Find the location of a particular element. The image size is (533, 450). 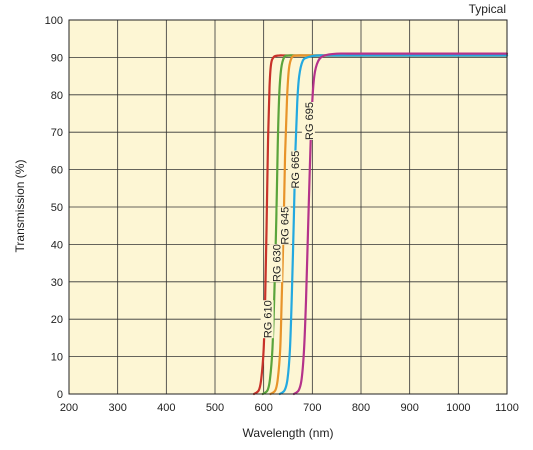

y-tick-labels: 0 10 20 30 40 50 60 70 80 90 100 is located at coordinates (54, 208).